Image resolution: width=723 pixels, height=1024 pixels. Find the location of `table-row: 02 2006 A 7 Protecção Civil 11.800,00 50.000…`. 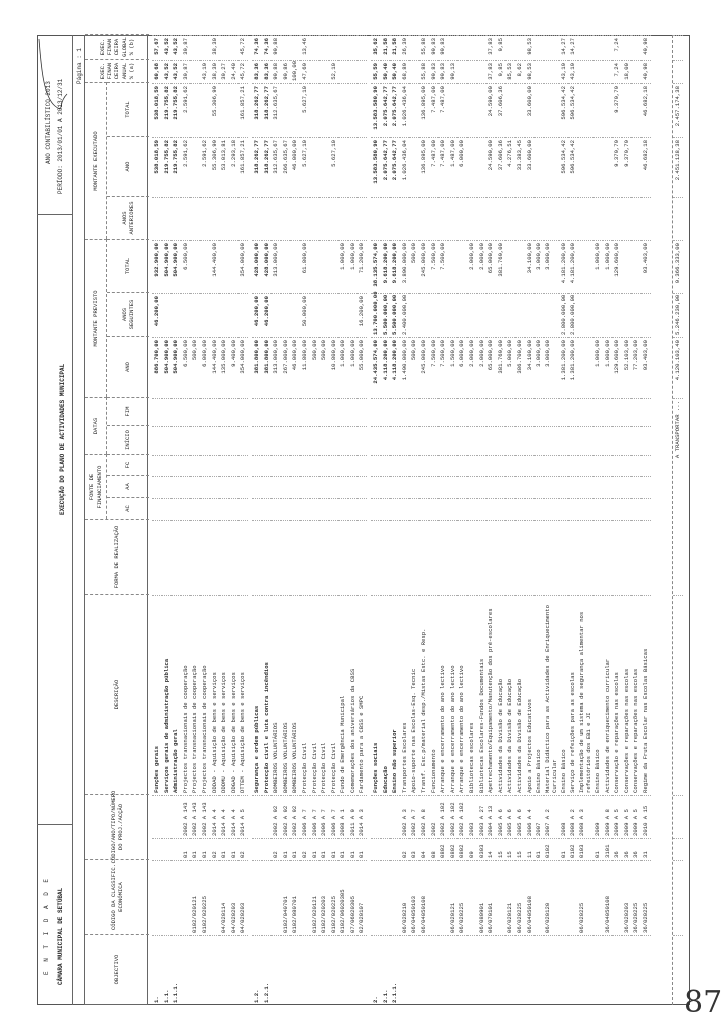

table-row: 02 2006 A 7 Protecção Civil 11.800,00 50.000… is located at coordinates (304, 520).